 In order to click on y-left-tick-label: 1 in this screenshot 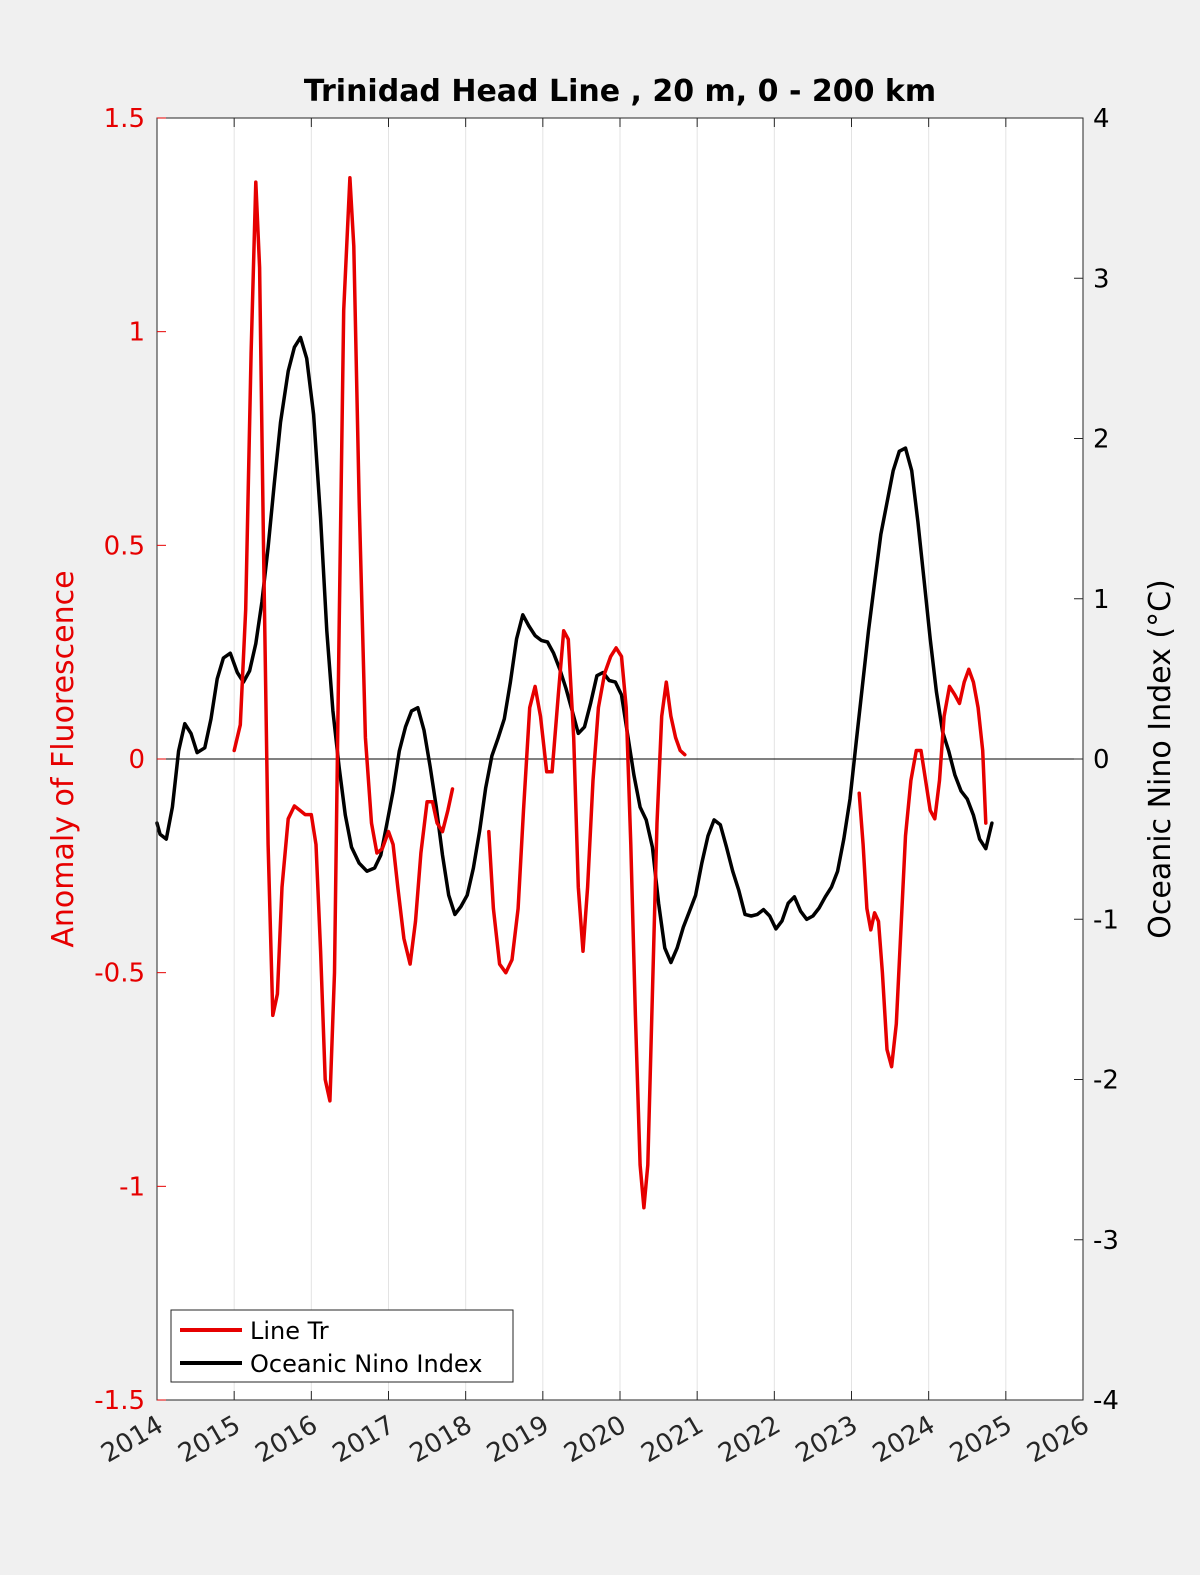, I will do `click(136, 333)`.